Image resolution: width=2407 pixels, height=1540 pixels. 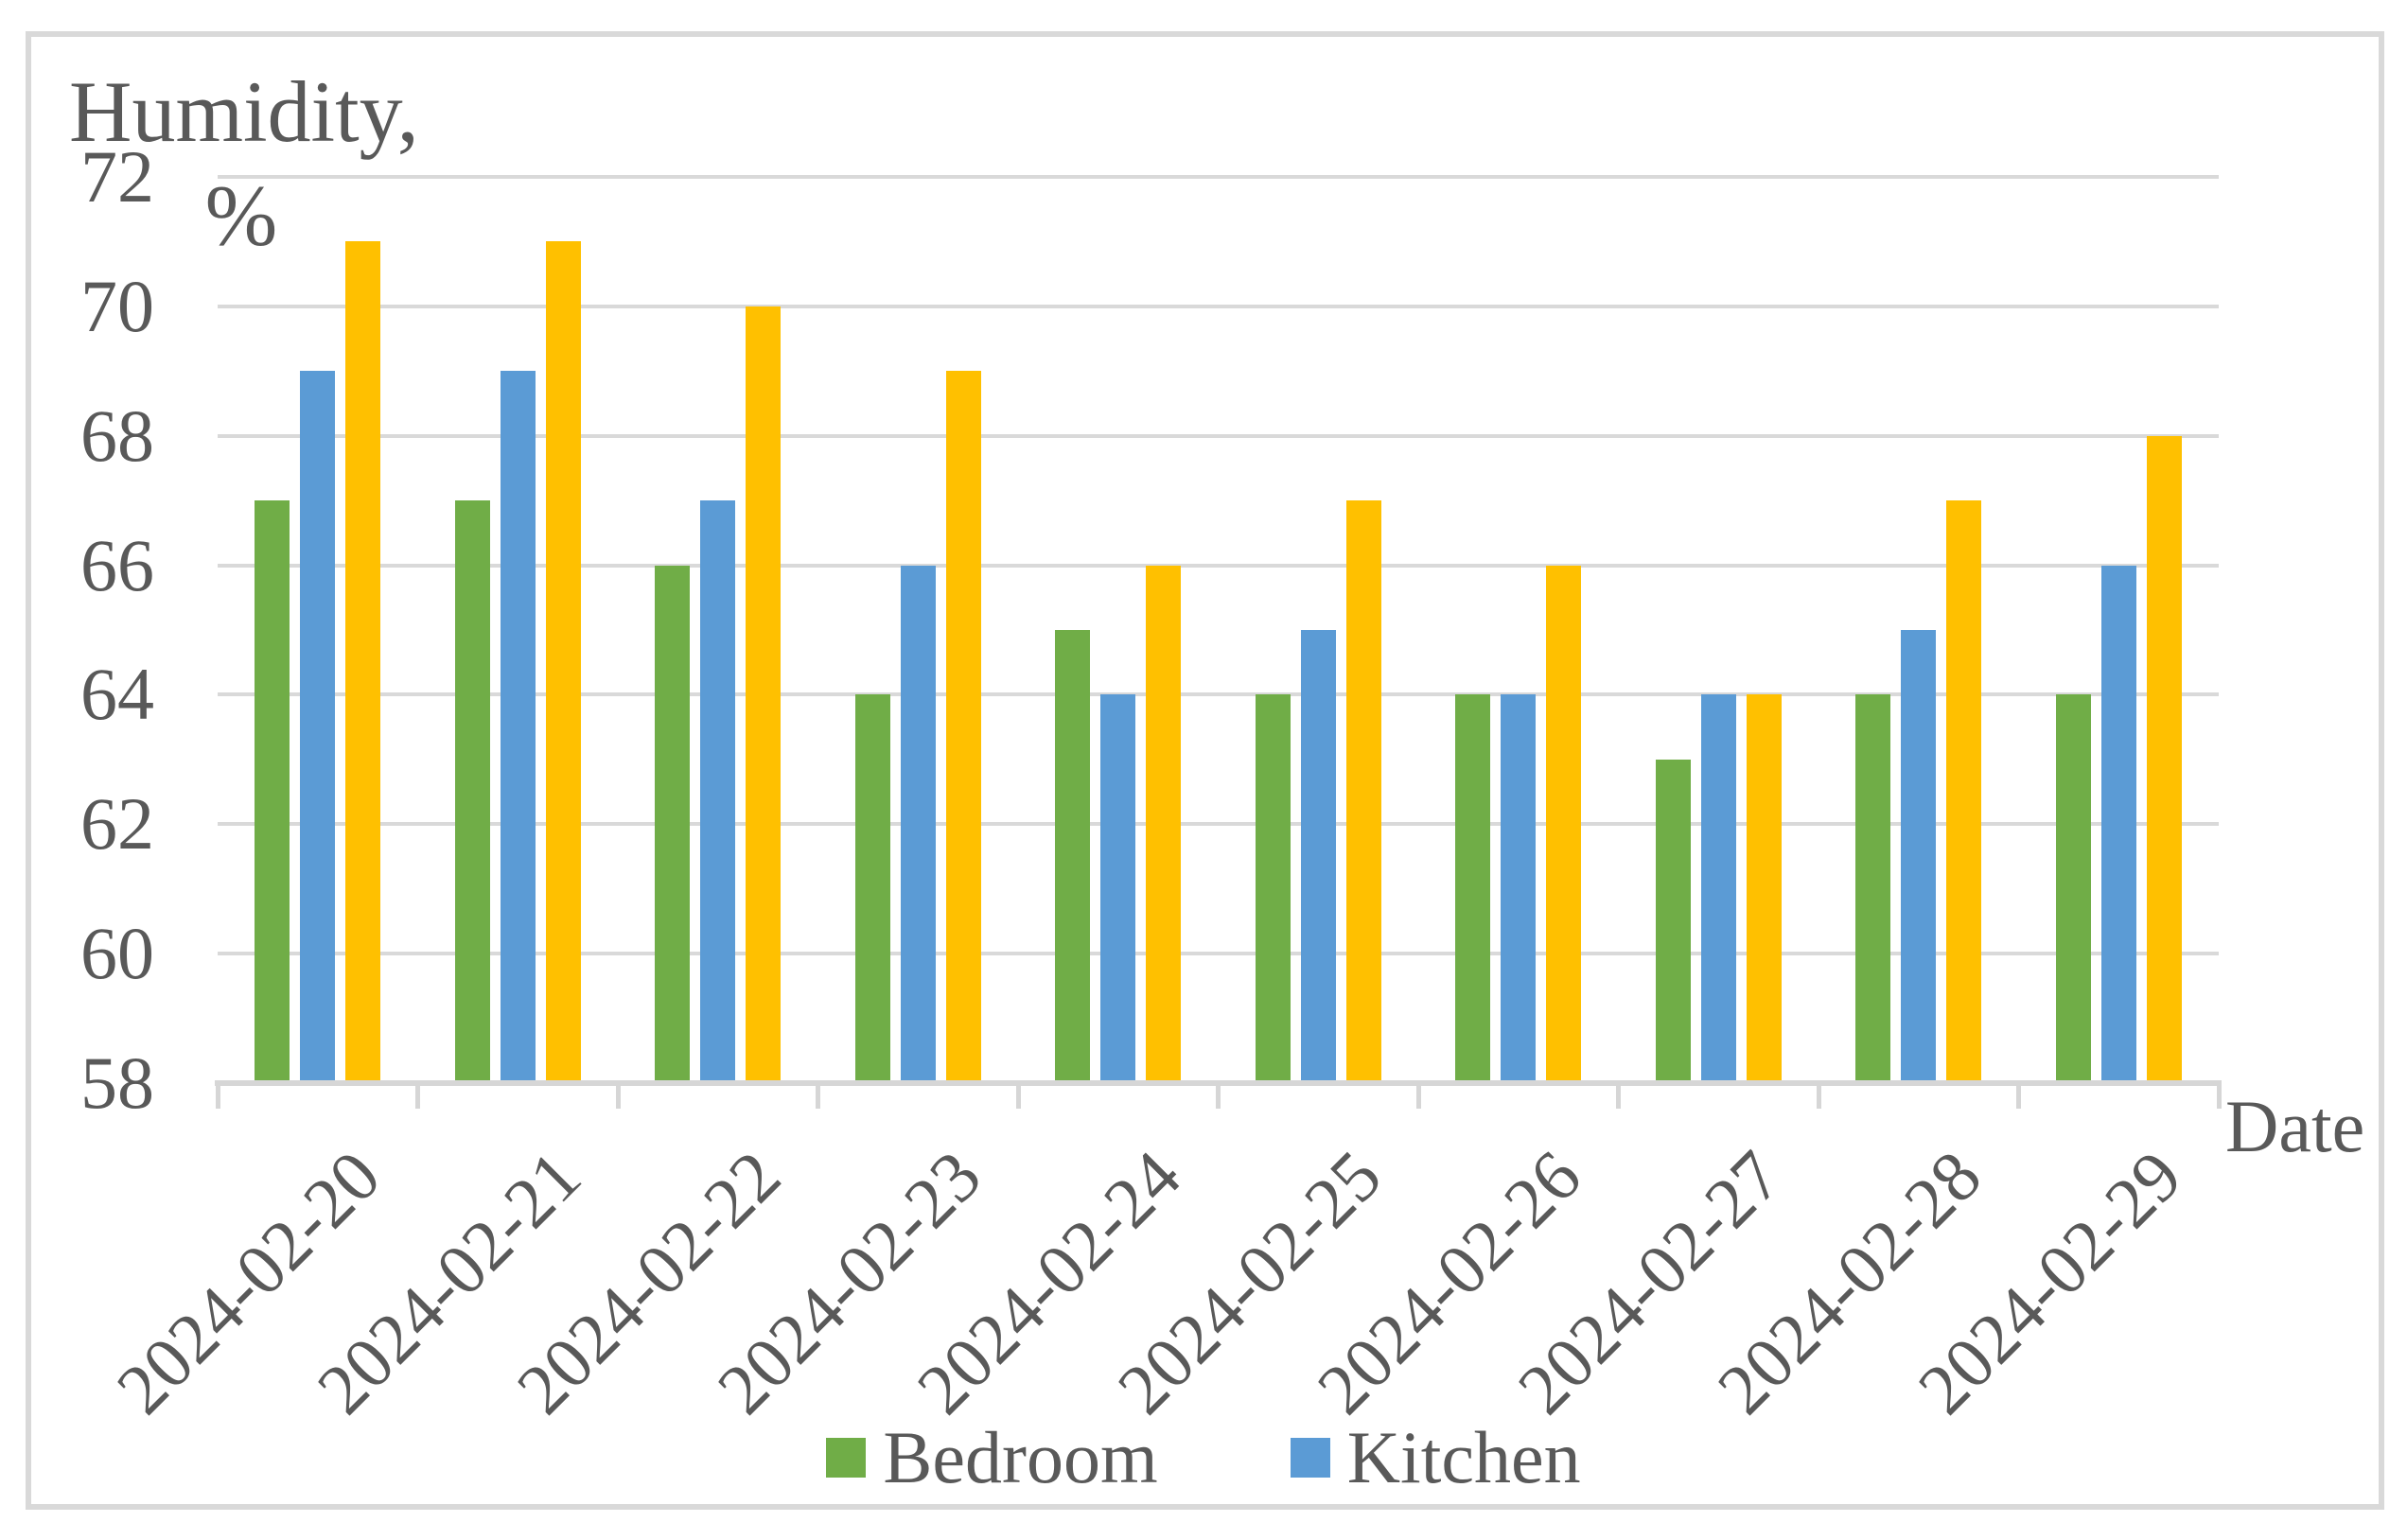 I want to click on y-tick-label-60: 60, so click(x=117, y=953).